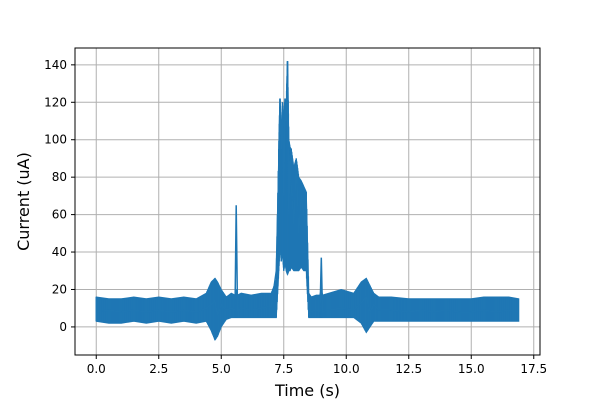 The width and height of the screenshot is (600, 400). I want to click on y-axis-label: Current (uA), so click(23, 201).